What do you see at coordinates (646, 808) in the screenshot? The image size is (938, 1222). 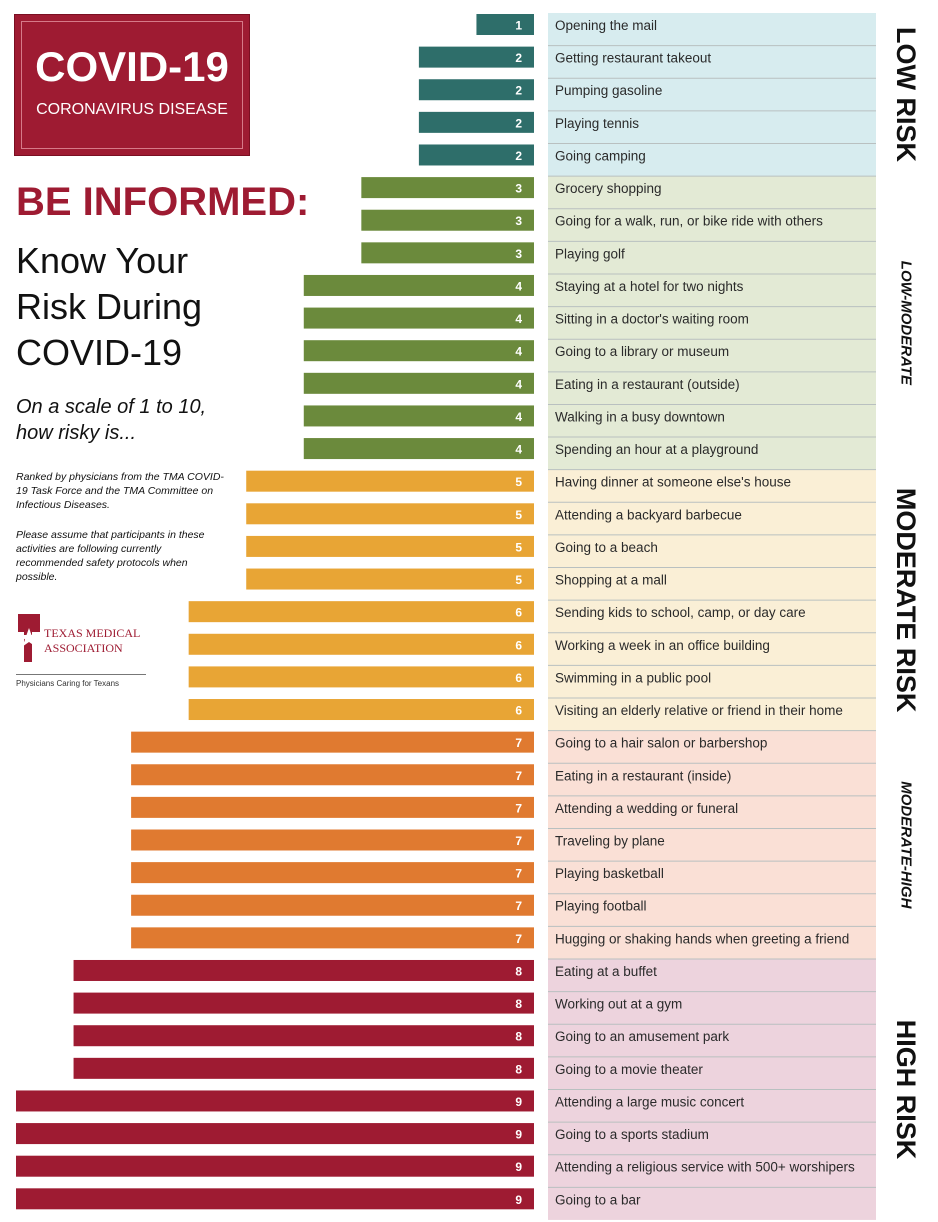 I see `activity-label: Attending a wedding or funeral` at bounding box center [646, 808].